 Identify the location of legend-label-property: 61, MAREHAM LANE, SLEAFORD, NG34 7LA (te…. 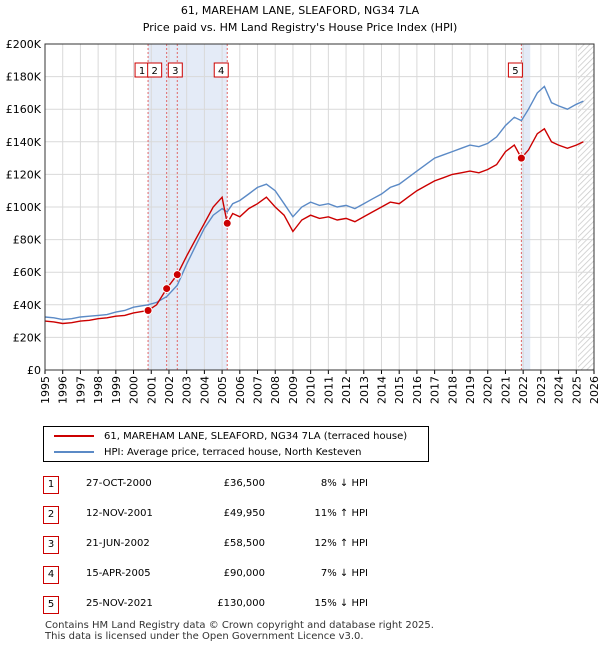
(256, 436).